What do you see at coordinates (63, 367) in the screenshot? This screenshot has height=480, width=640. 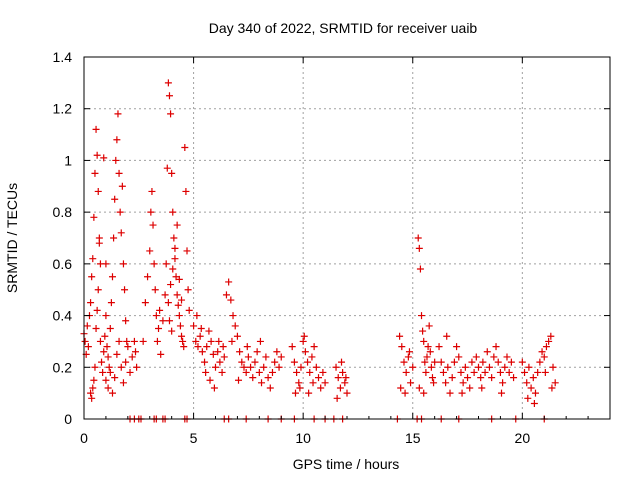 I see `y-tick-label: 0.2` at bounding box center [63, 367].